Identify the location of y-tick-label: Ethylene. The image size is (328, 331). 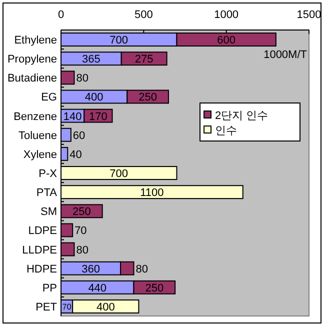
(35, 40).